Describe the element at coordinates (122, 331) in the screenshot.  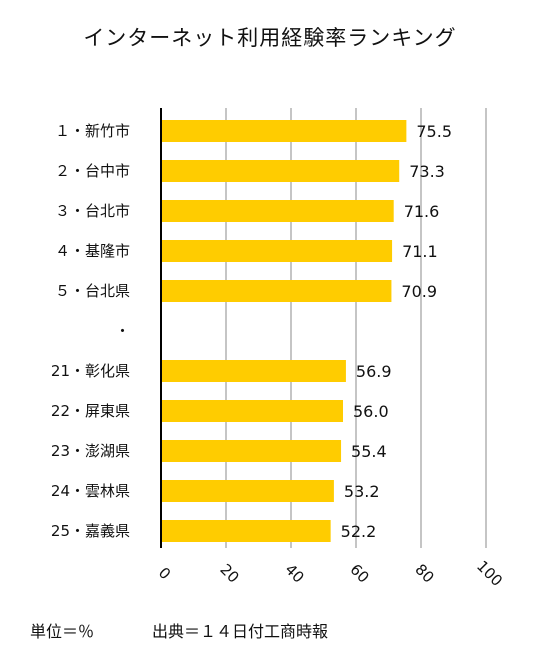
I see `category-label: ・` at that location.